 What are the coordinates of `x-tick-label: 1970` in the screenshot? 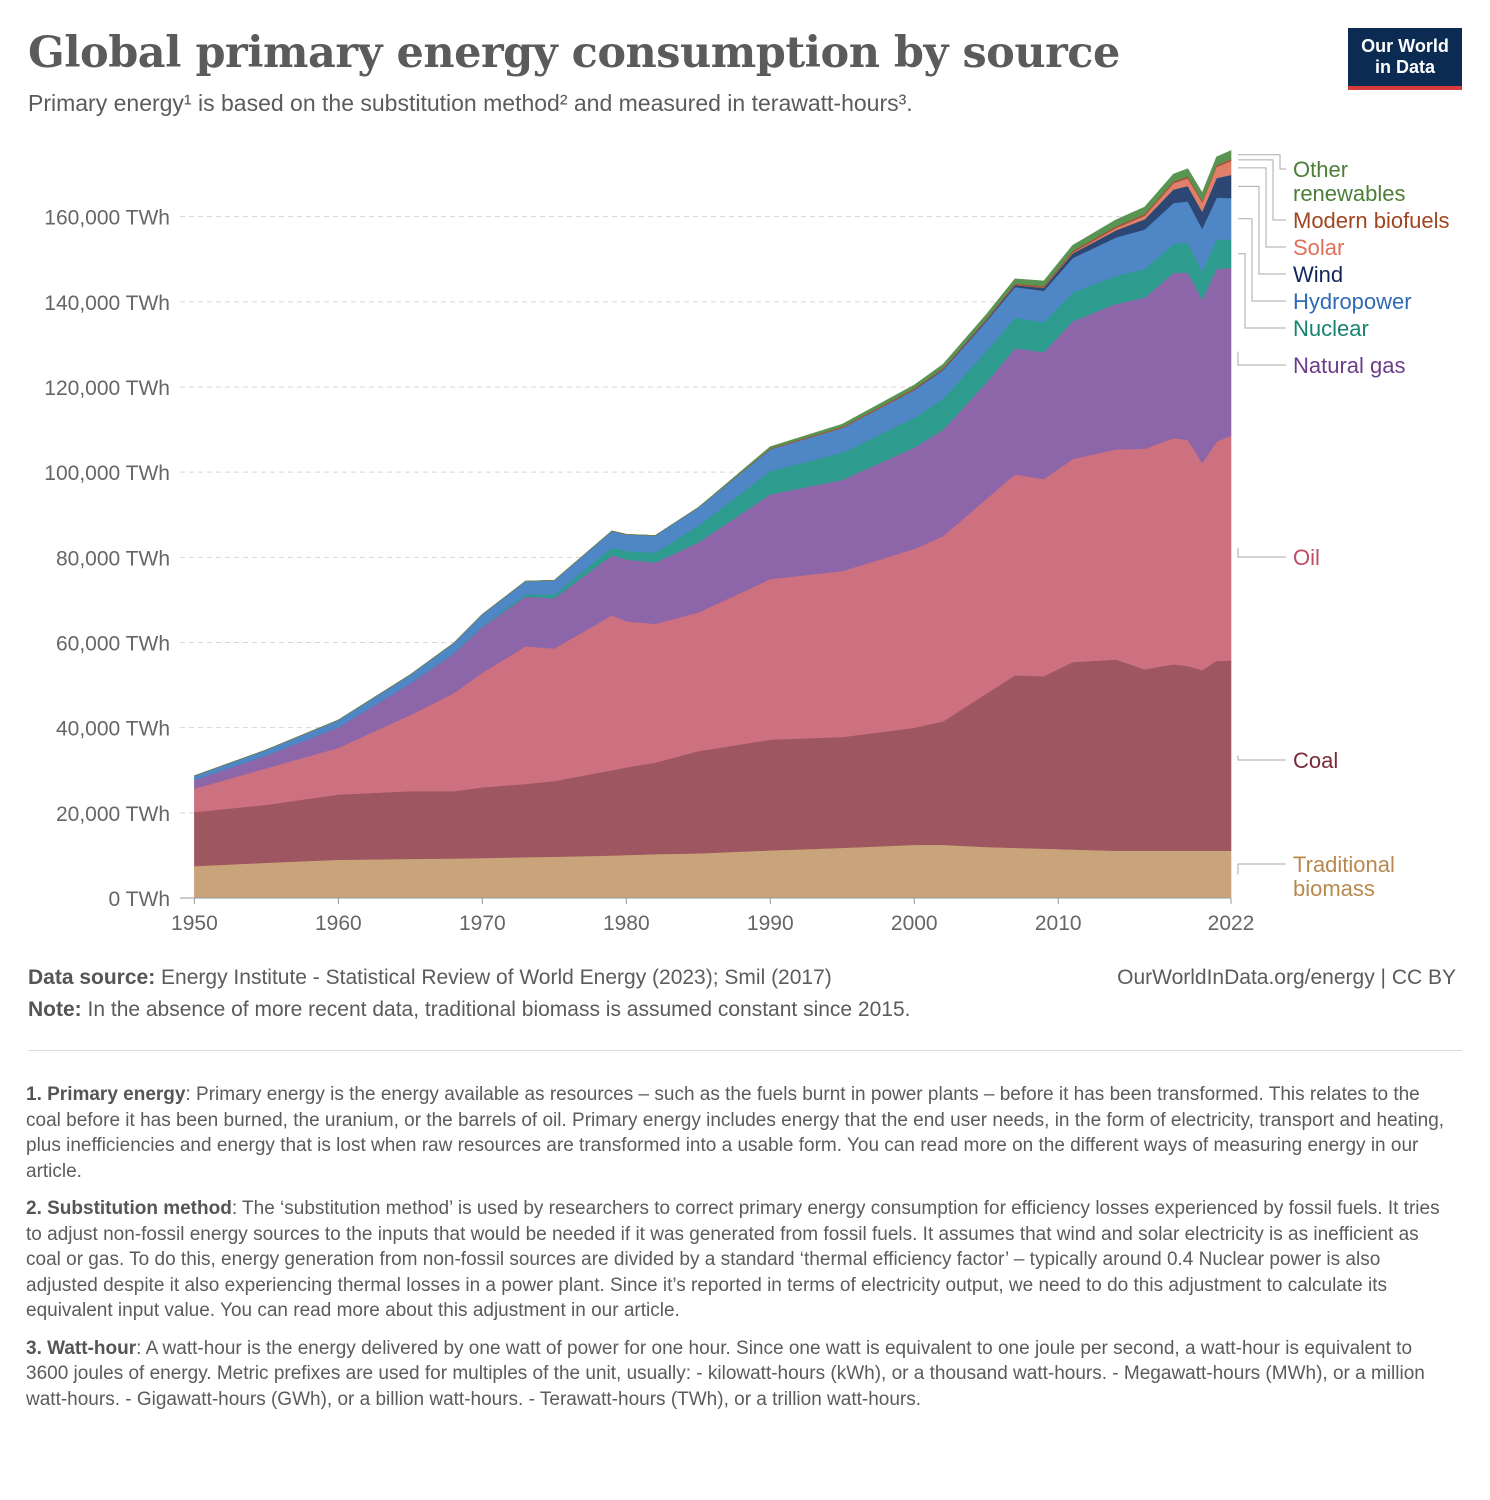 It's located at (482, 923).